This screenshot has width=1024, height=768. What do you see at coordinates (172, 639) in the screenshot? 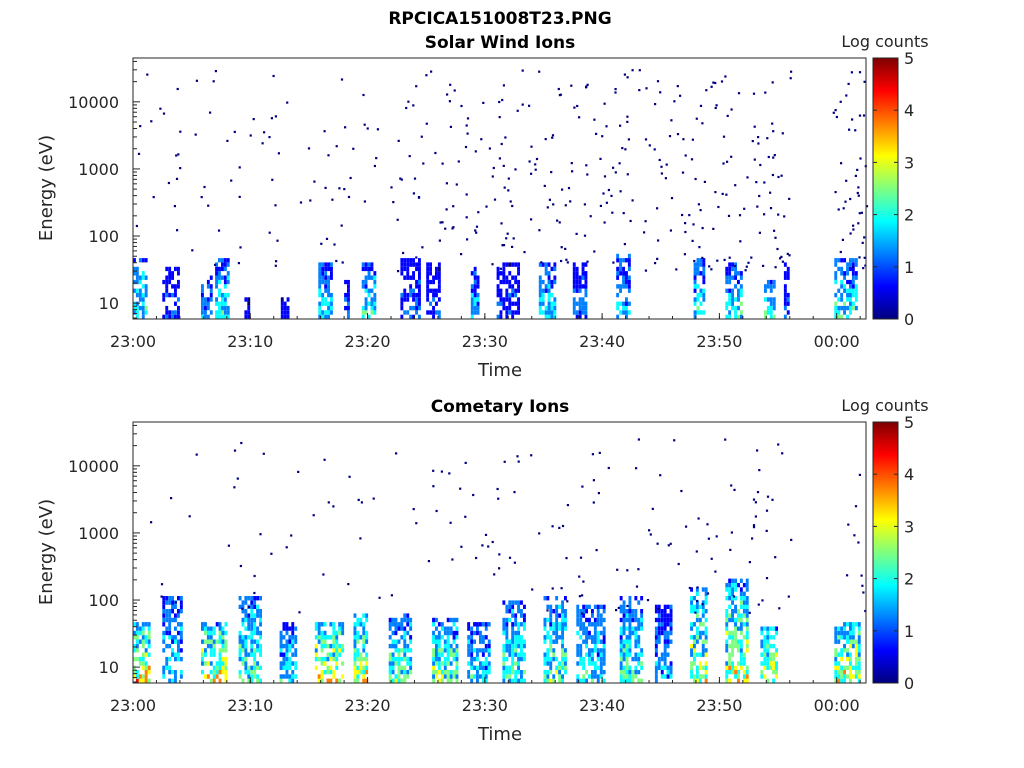
I see `burst-cluster` at bounding box center [172, 639].